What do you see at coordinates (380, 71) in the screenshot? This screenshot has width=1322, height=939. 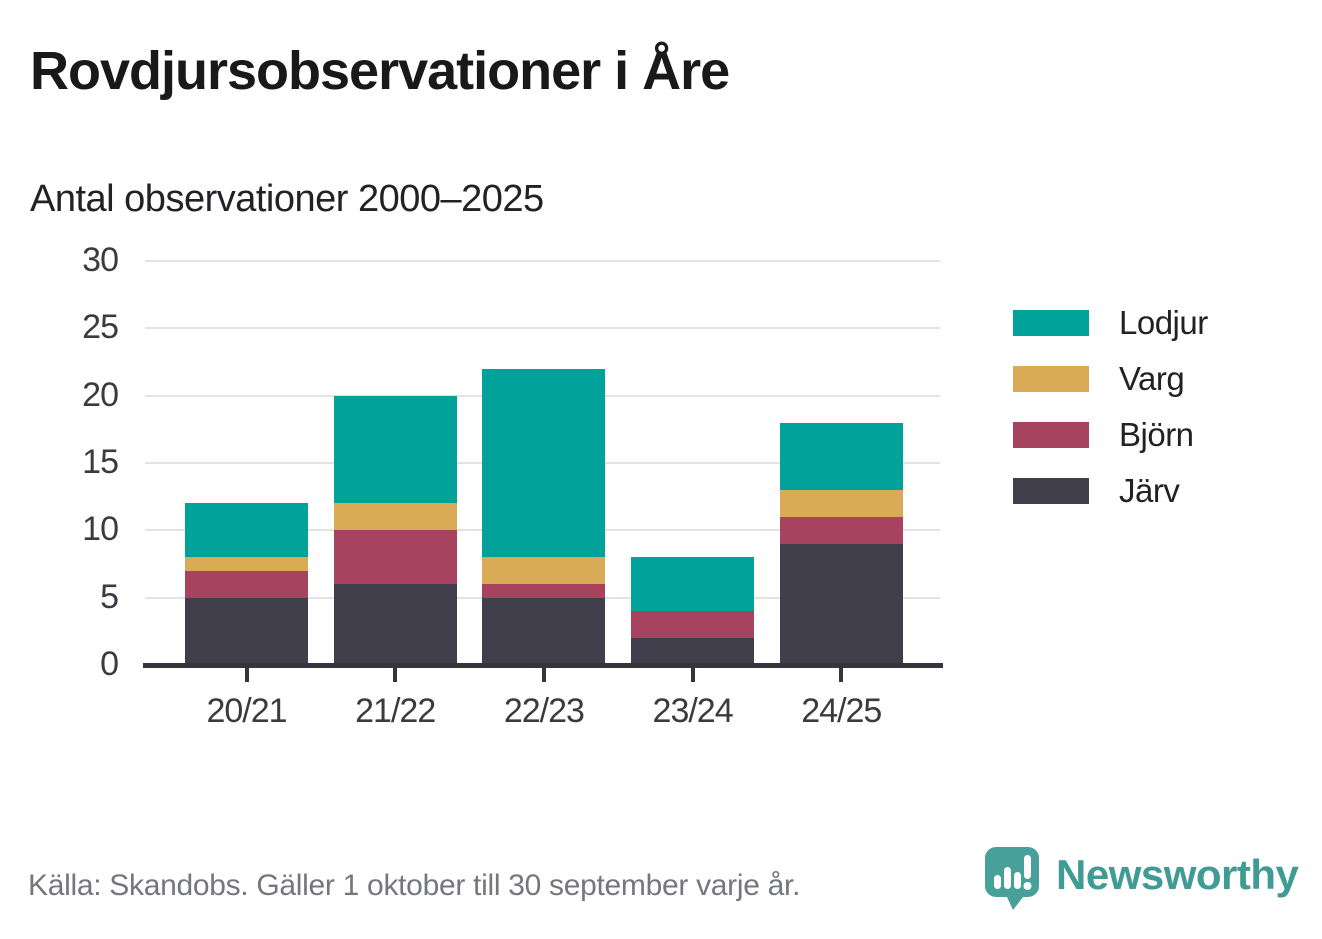 I see `page-title: Rovdjursobservationer i Åre` at bounding box center [380, 71].